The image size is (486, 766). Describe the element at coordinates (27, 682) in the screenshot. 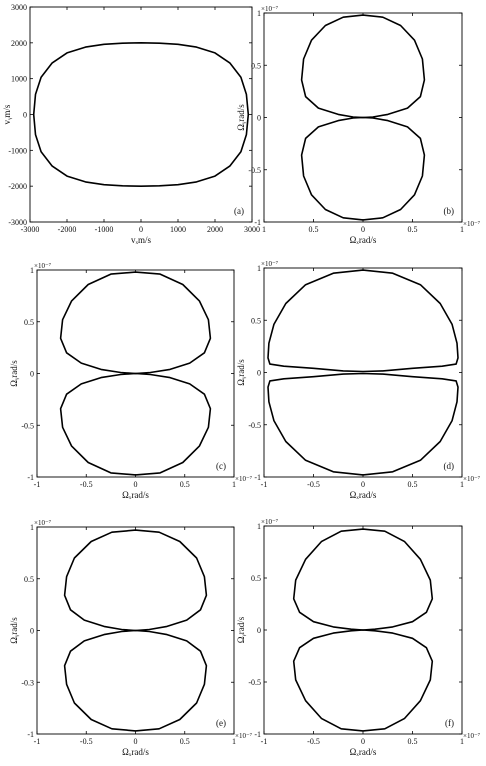

I see `y-tick-label: -0.3` at that location.